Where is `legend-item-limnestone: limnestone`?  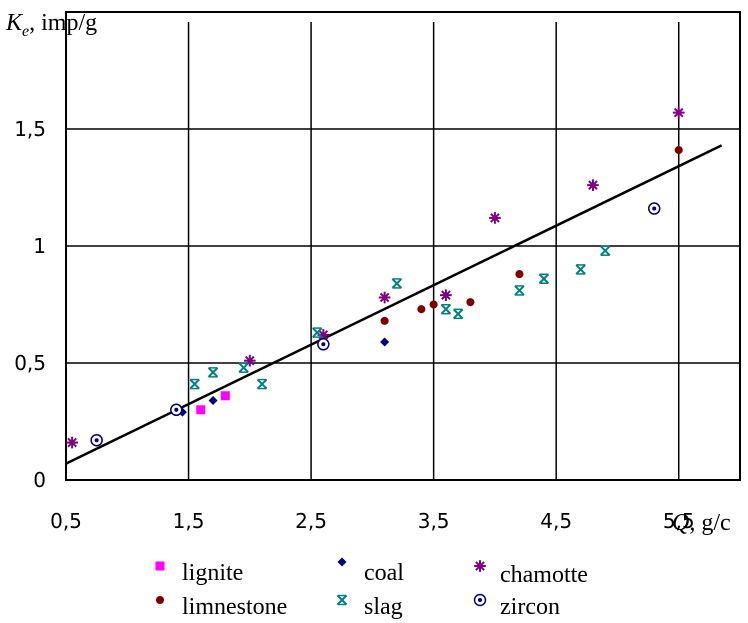
legend-item-limnestone: limnestone is located at coordinates (221, 607).